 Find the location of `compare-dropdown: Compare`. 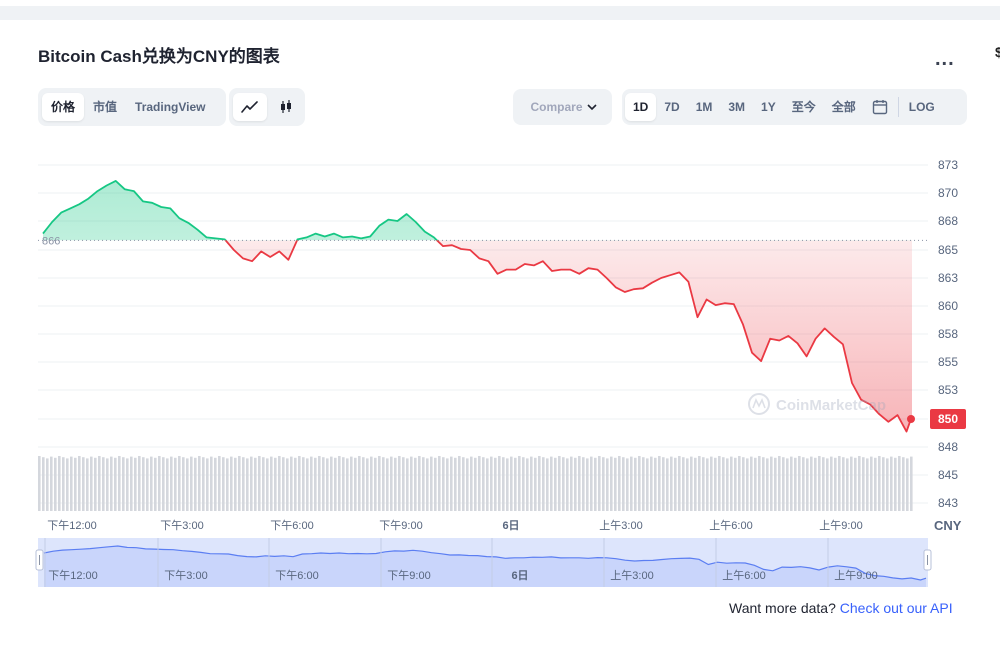

compare-dropdown: Compare is located at coordinates (562, 107).